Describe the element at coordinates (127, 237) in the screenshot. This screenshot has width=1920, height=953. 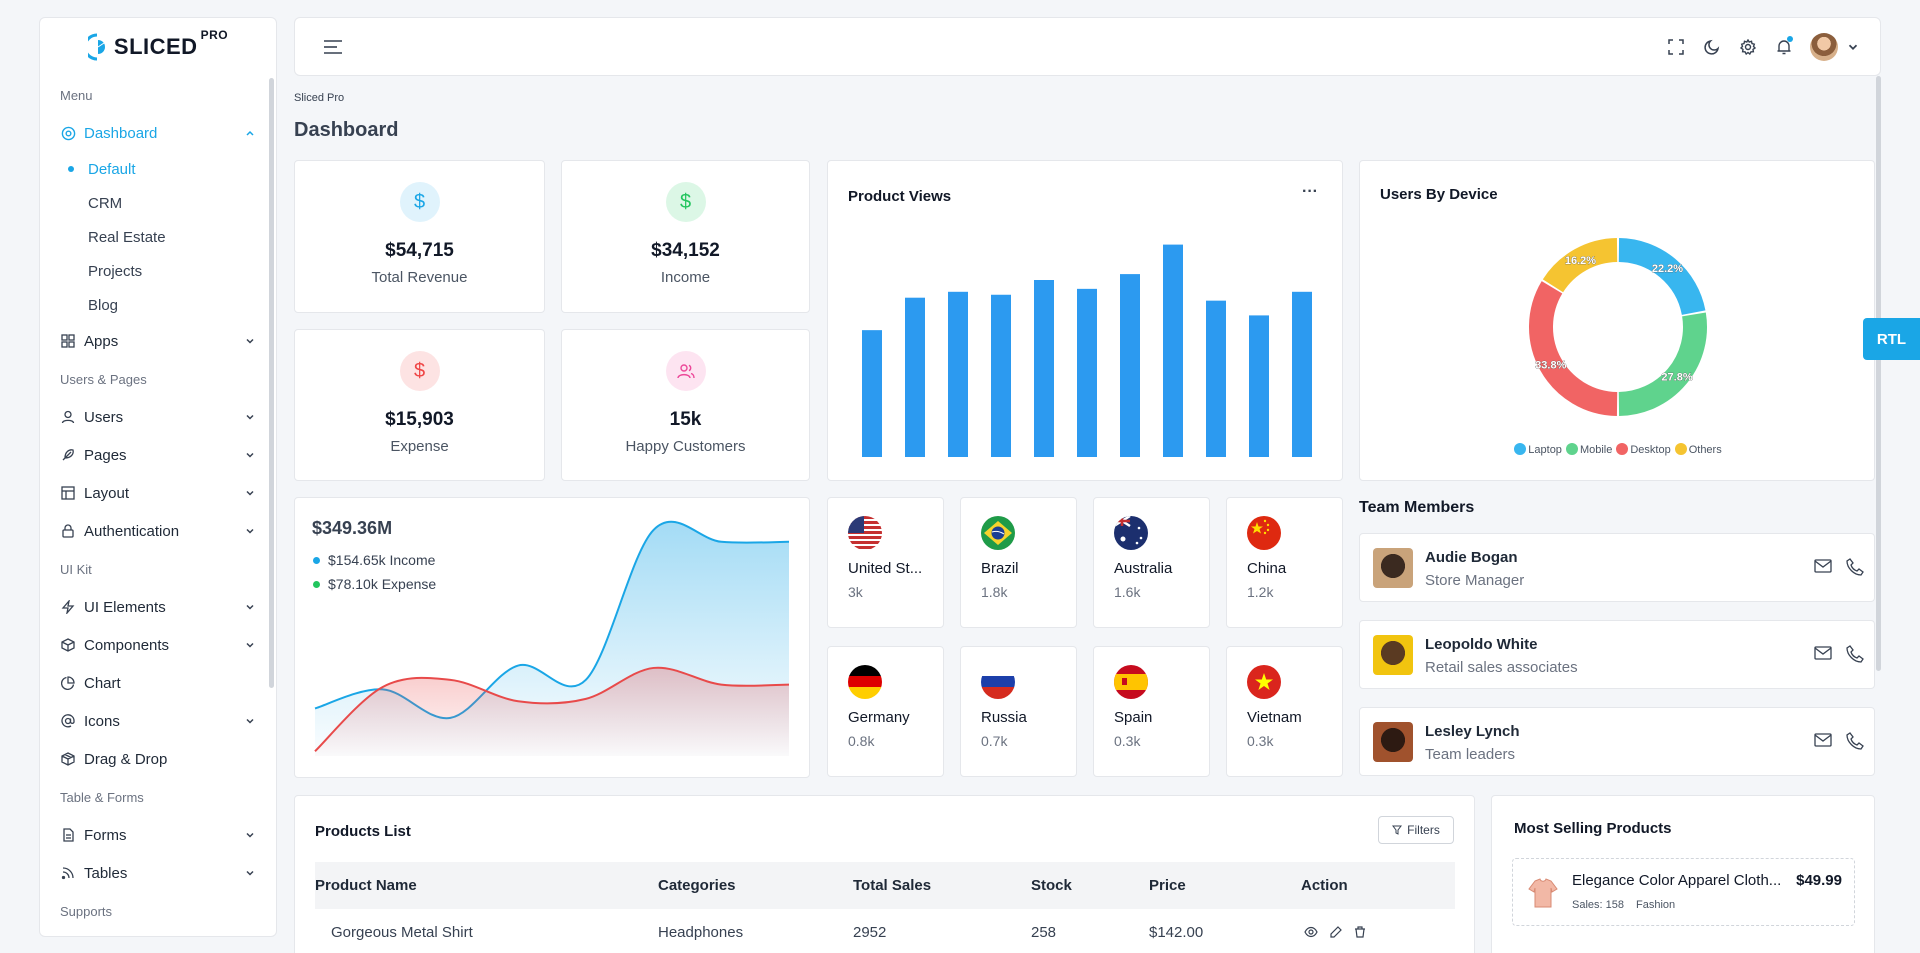
I see `sidebar-subitem-real-estate: Real Estate` at that location.